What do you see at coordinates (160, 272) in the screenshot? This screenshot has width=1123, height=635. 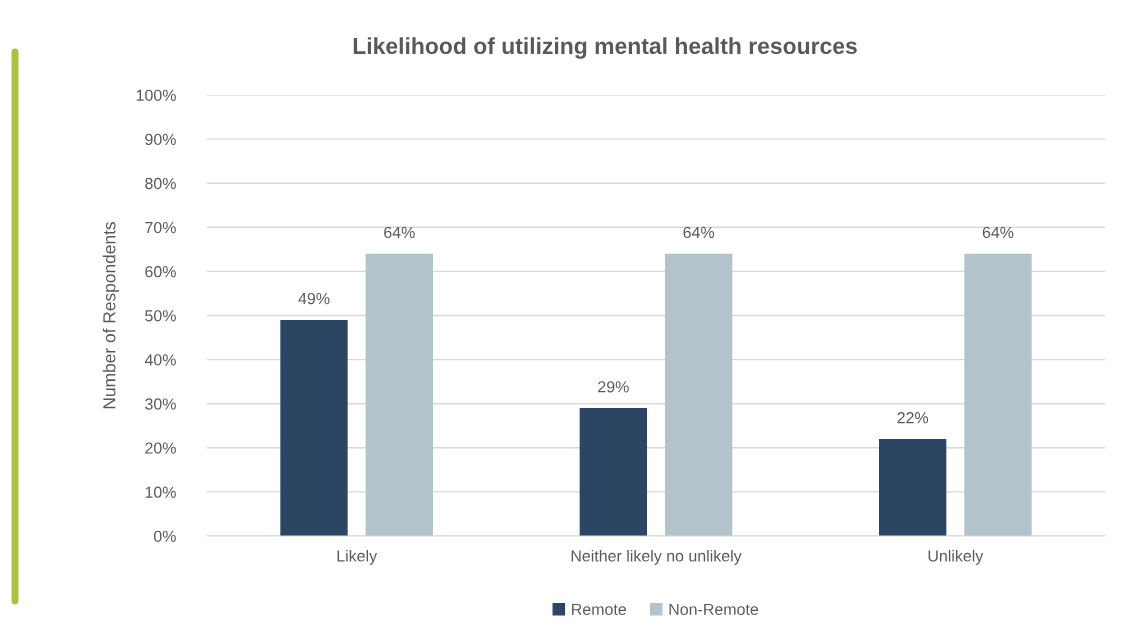 I see `y-tick-label: 60%` at bounding box center [160, 272].